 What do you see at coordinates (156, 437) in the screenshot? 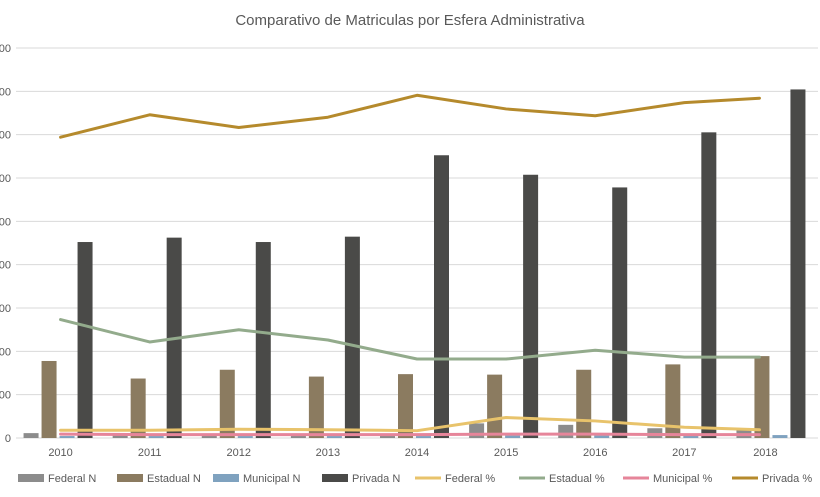
I see `bar-municipal-n-2011` at bounding box center [156, 437].